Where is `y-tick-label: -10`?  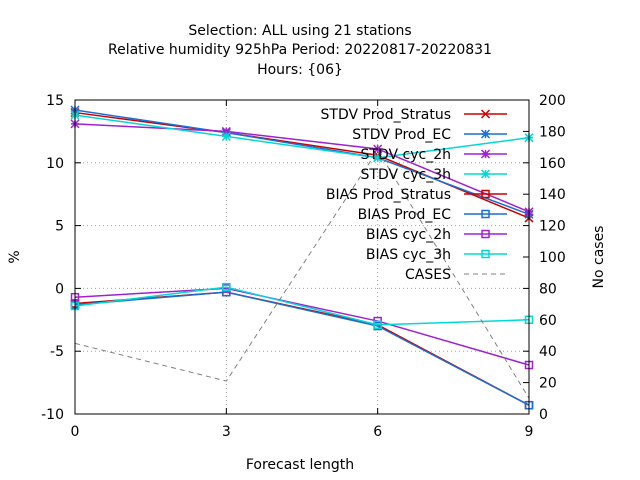 y-tick-label: -10 is located at coordinates (52, 415).